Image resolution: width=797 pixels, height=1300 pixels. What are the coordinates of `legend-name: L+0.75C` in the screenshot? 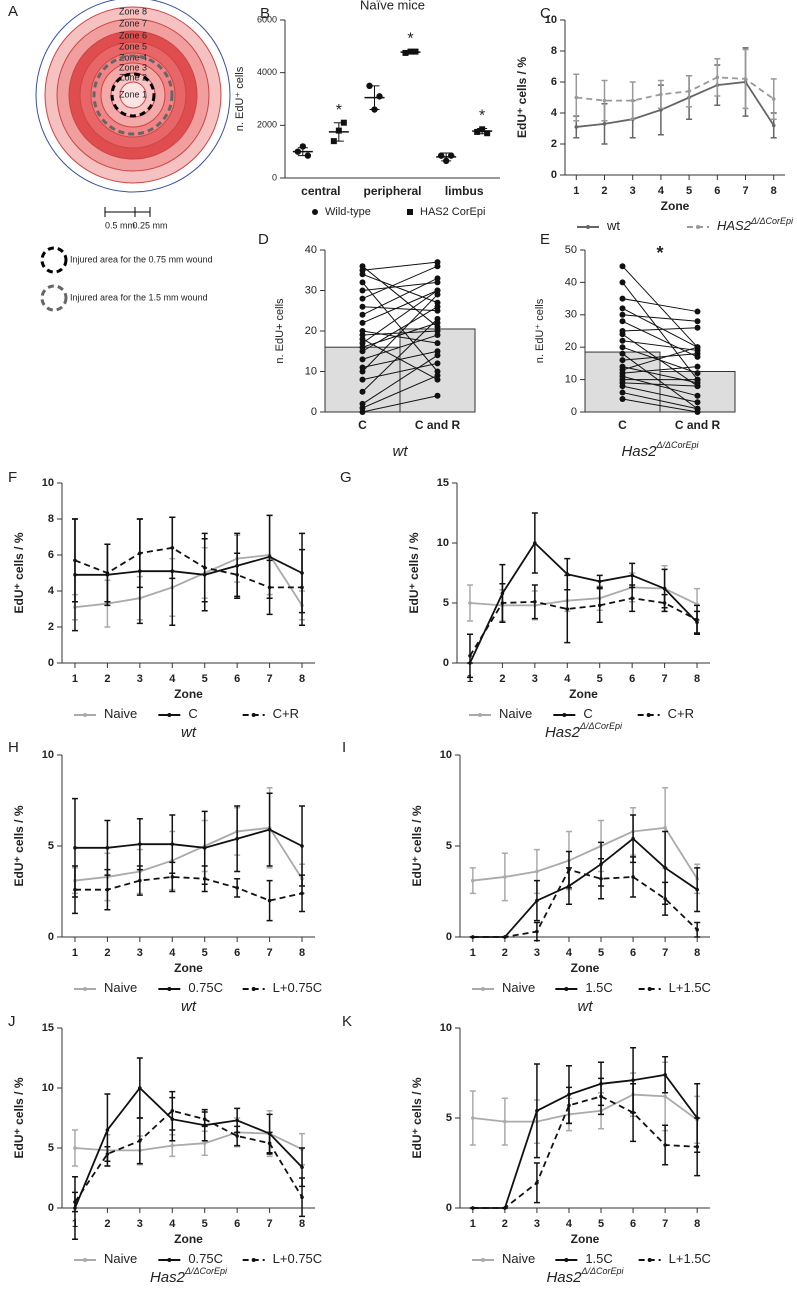 It's located at (298, 987).